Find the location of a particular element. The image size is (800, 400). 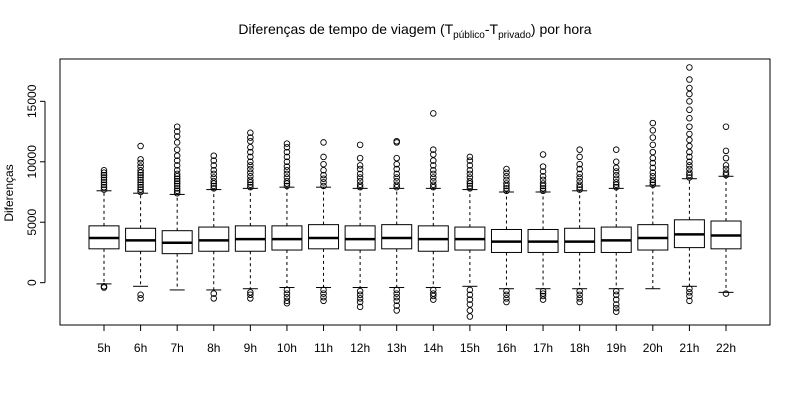

y-axis-label: Diferenças is located at coordinates (9, 192).